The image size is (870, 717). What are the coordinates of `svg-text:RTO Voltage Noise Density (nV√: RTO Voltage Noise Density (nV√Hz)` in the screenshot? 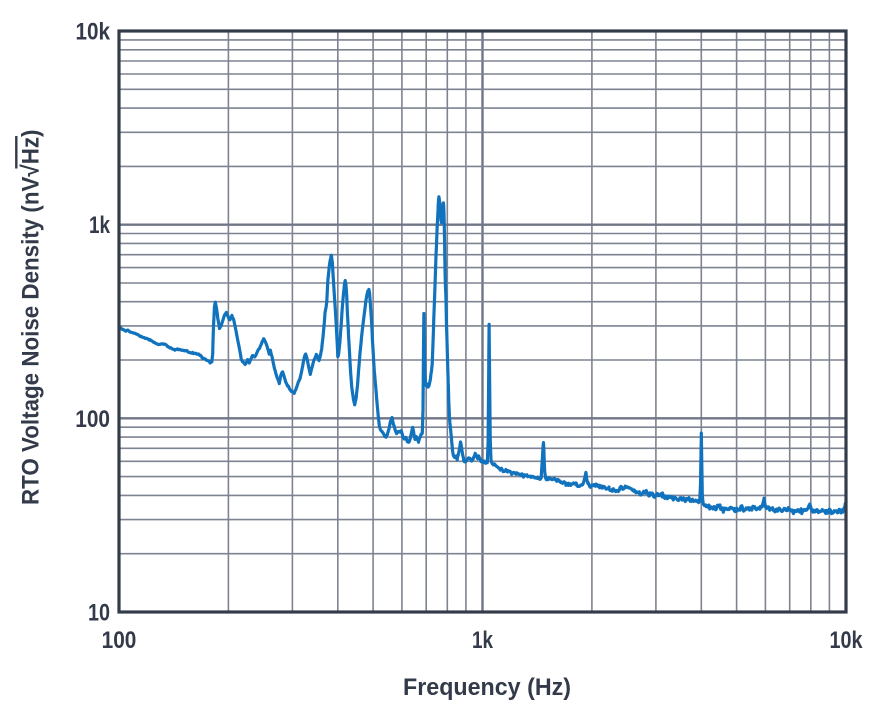 It's located at (31, 318).